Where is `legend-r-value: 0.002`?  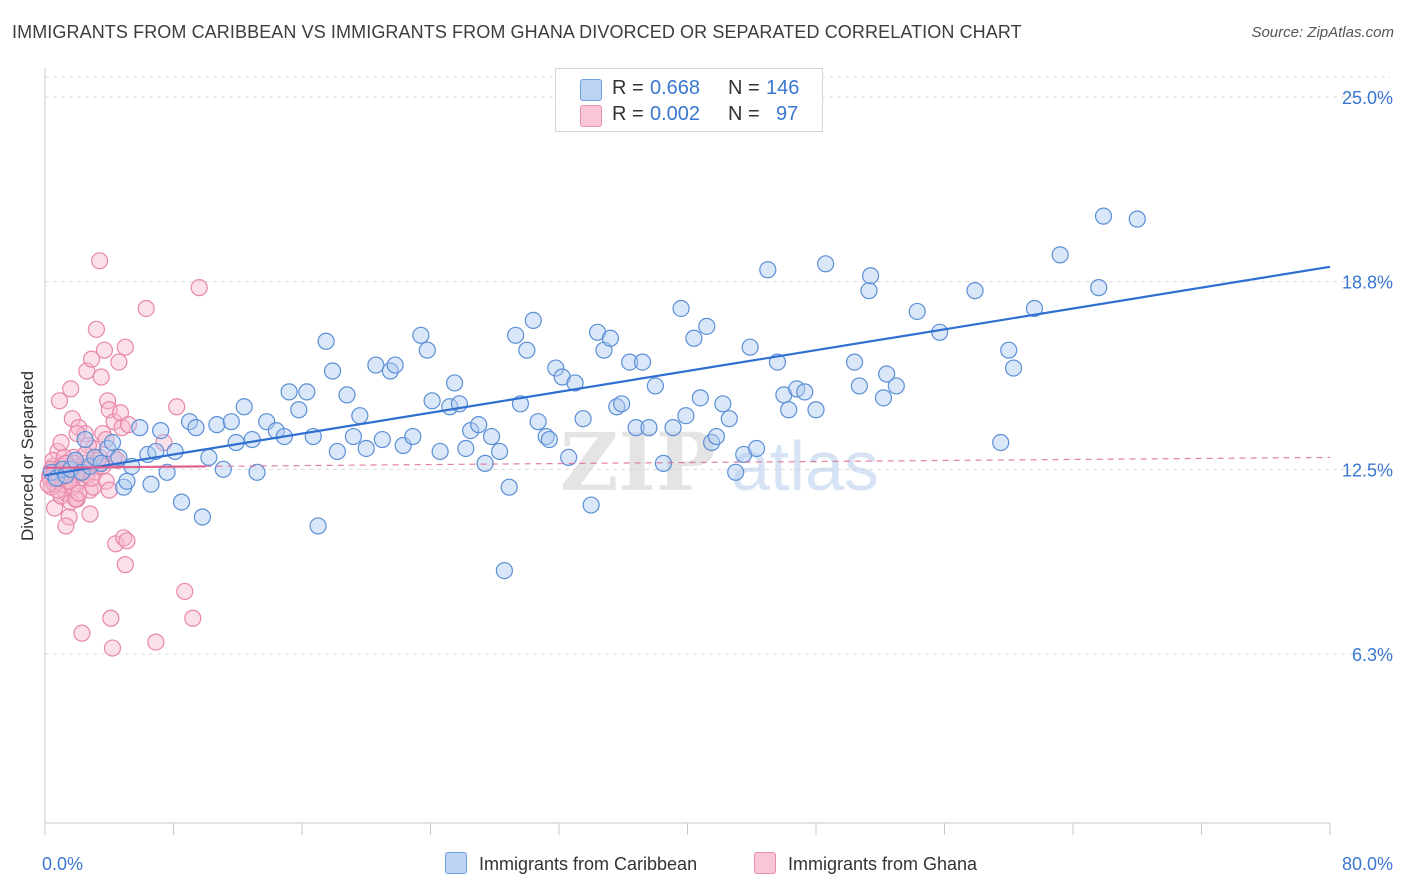
legend-r-value: 0.002 is located at coordinates (675, 114).